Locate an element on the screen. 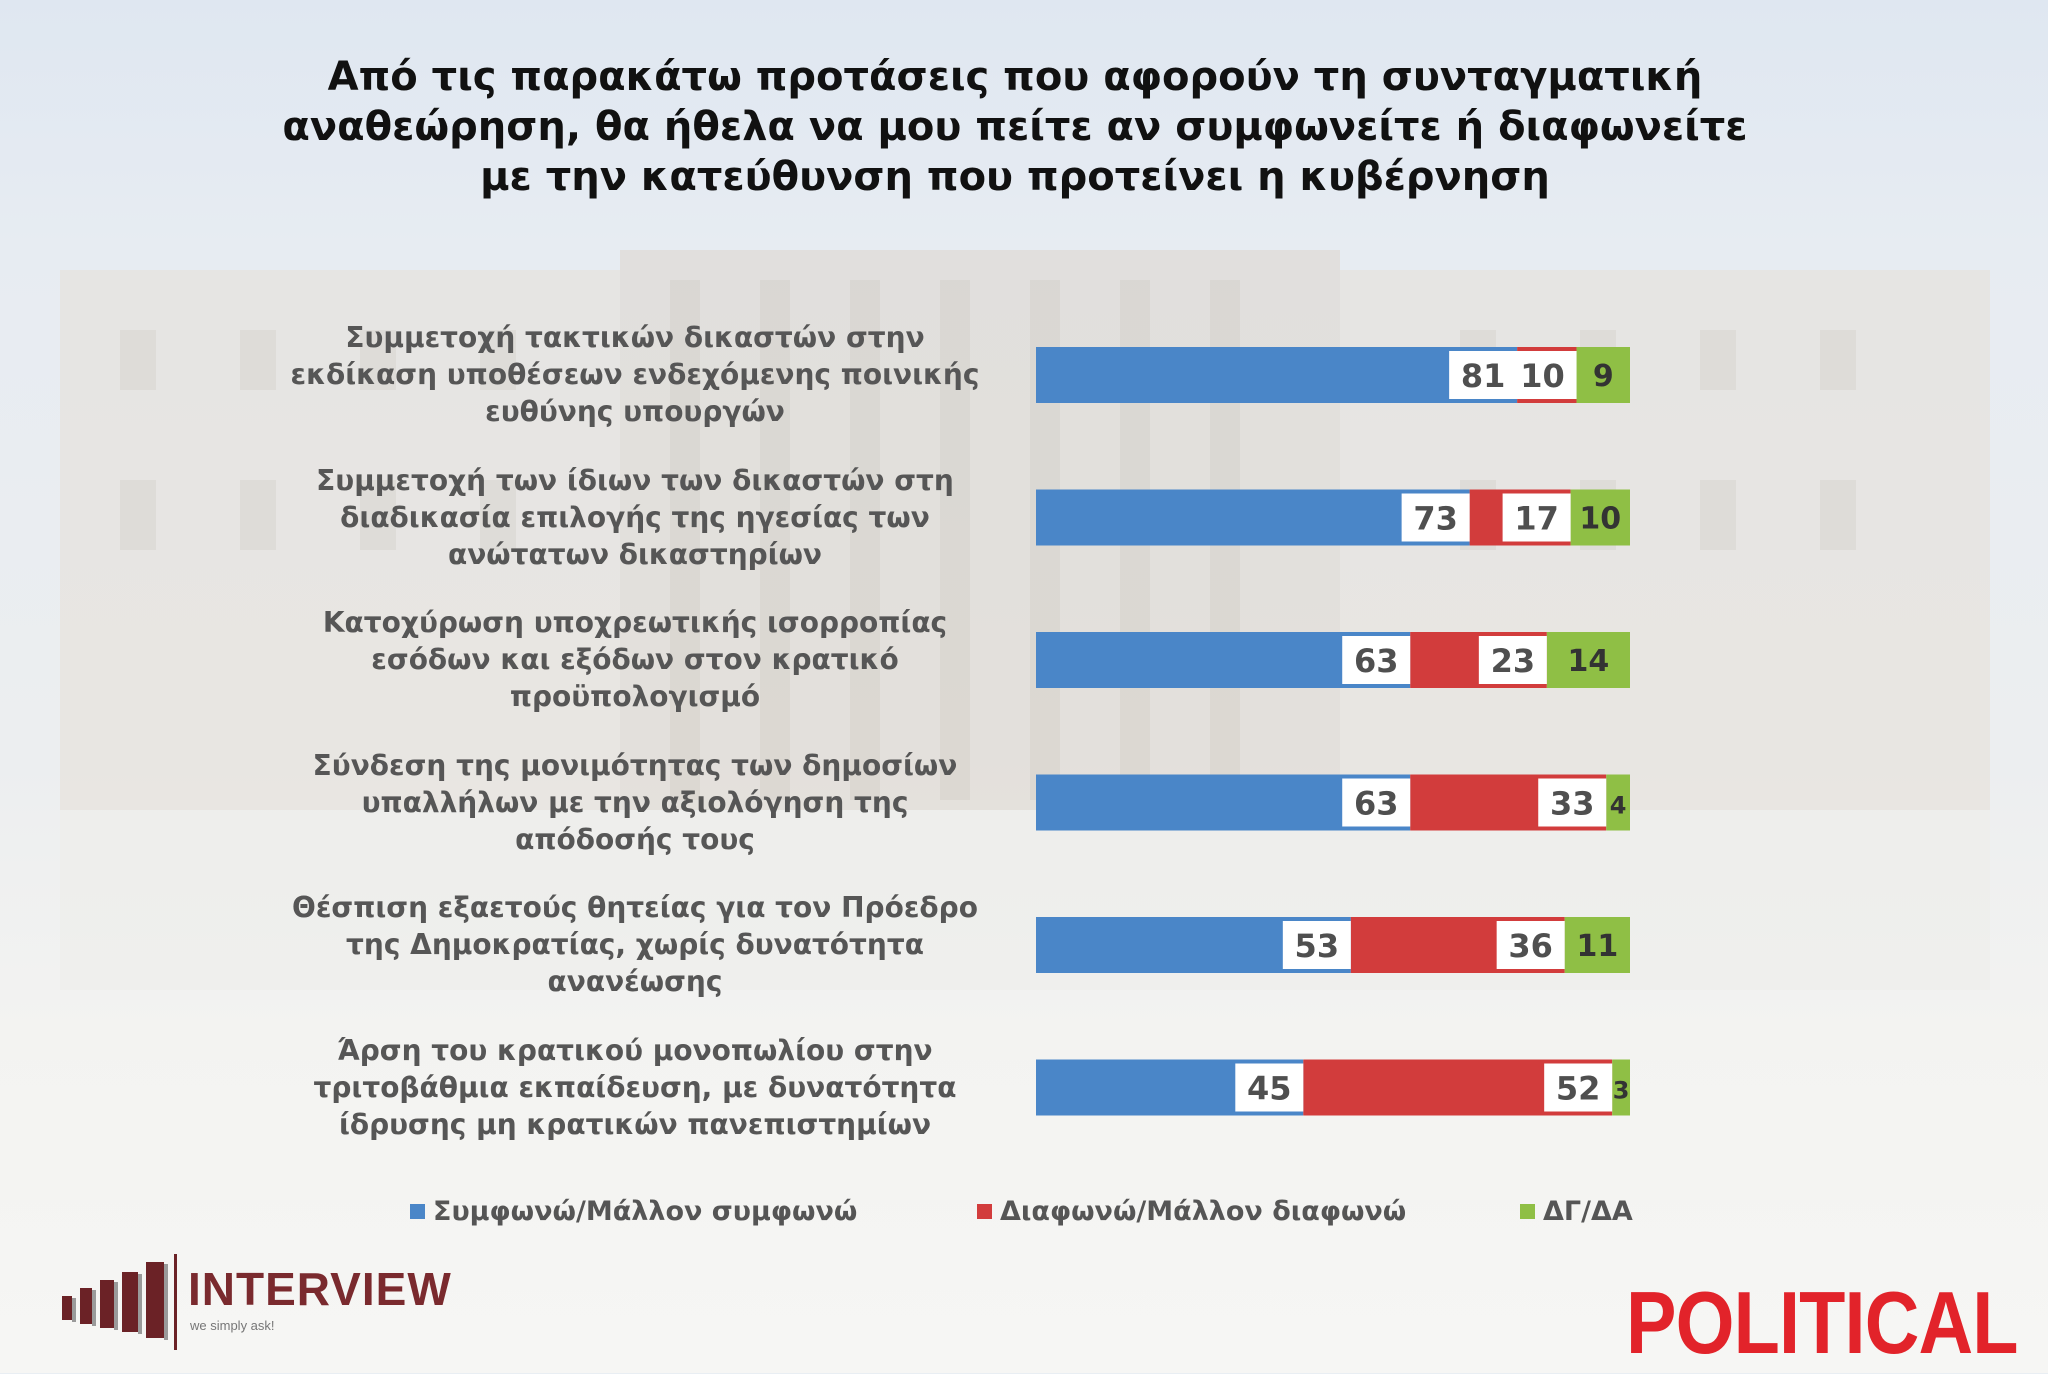 This screenshot has height=1374, width=2048. legend-item-agree: Συμφωνώ/Μάλλον συμφωνώ is located at coordinates (633, 1211).